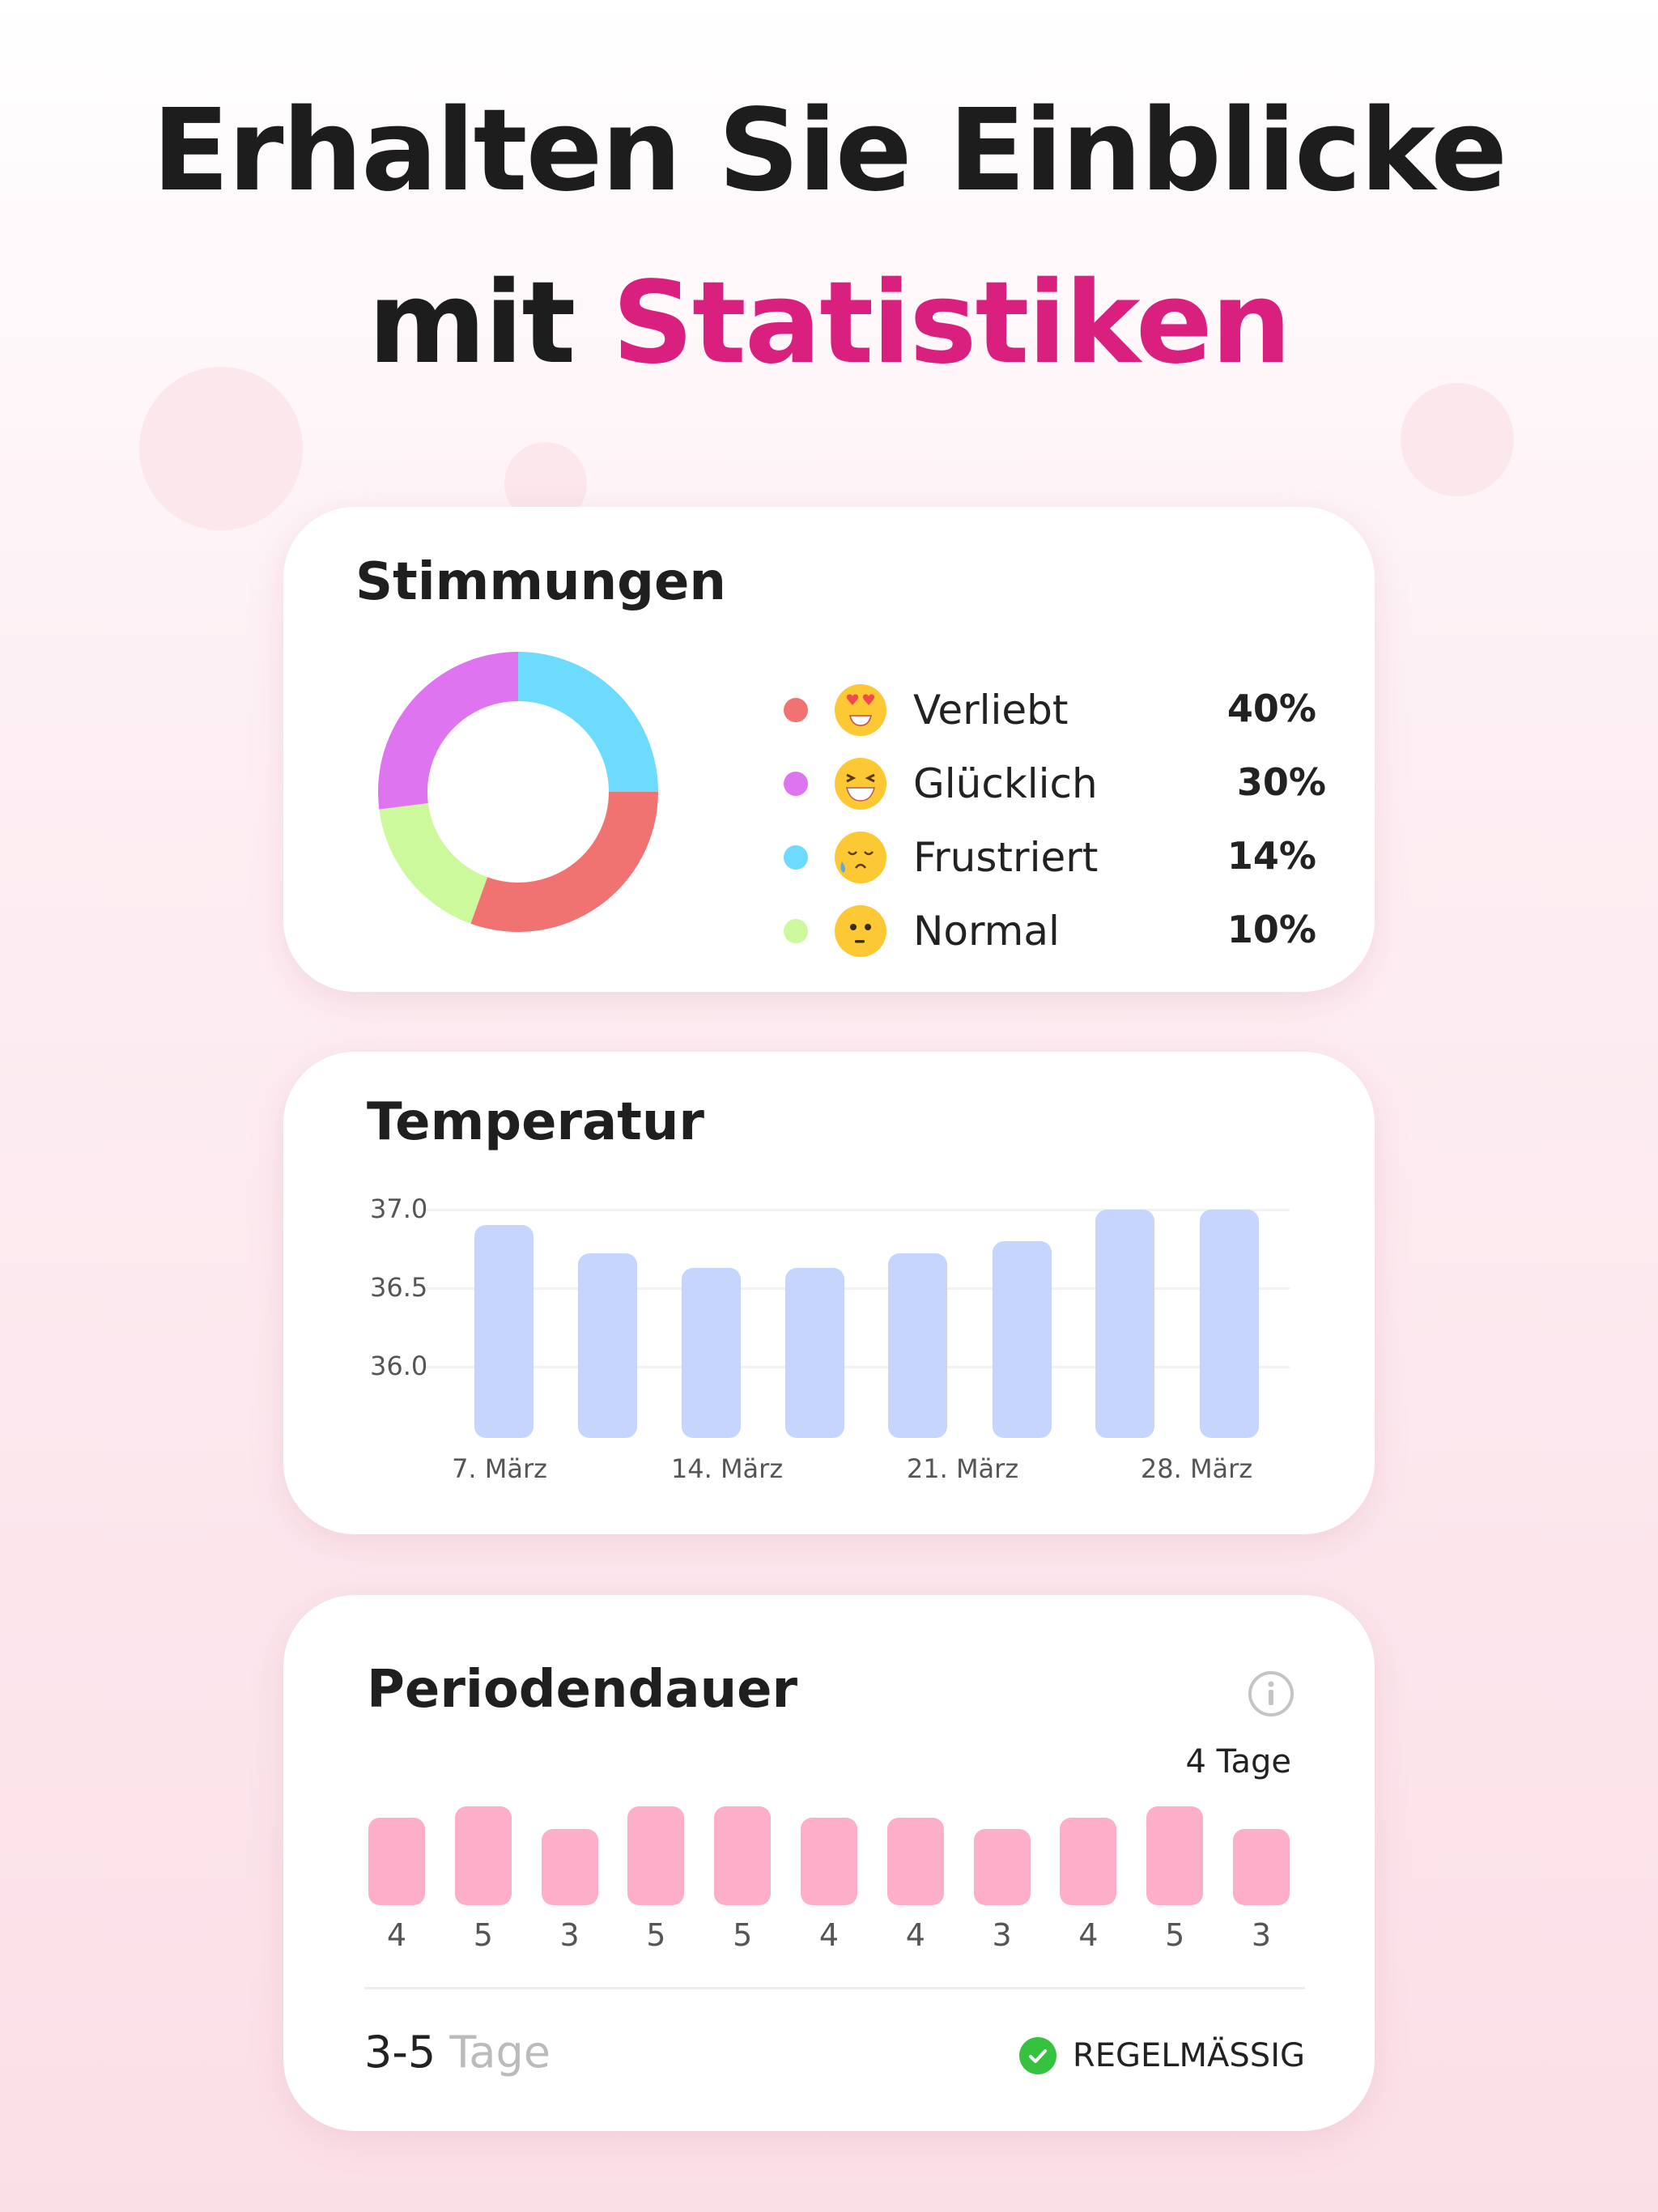 Image resolution: width=1658 pixels, height=2212 pixels. I want to click on mood-donut-chart, so click(518, 792).